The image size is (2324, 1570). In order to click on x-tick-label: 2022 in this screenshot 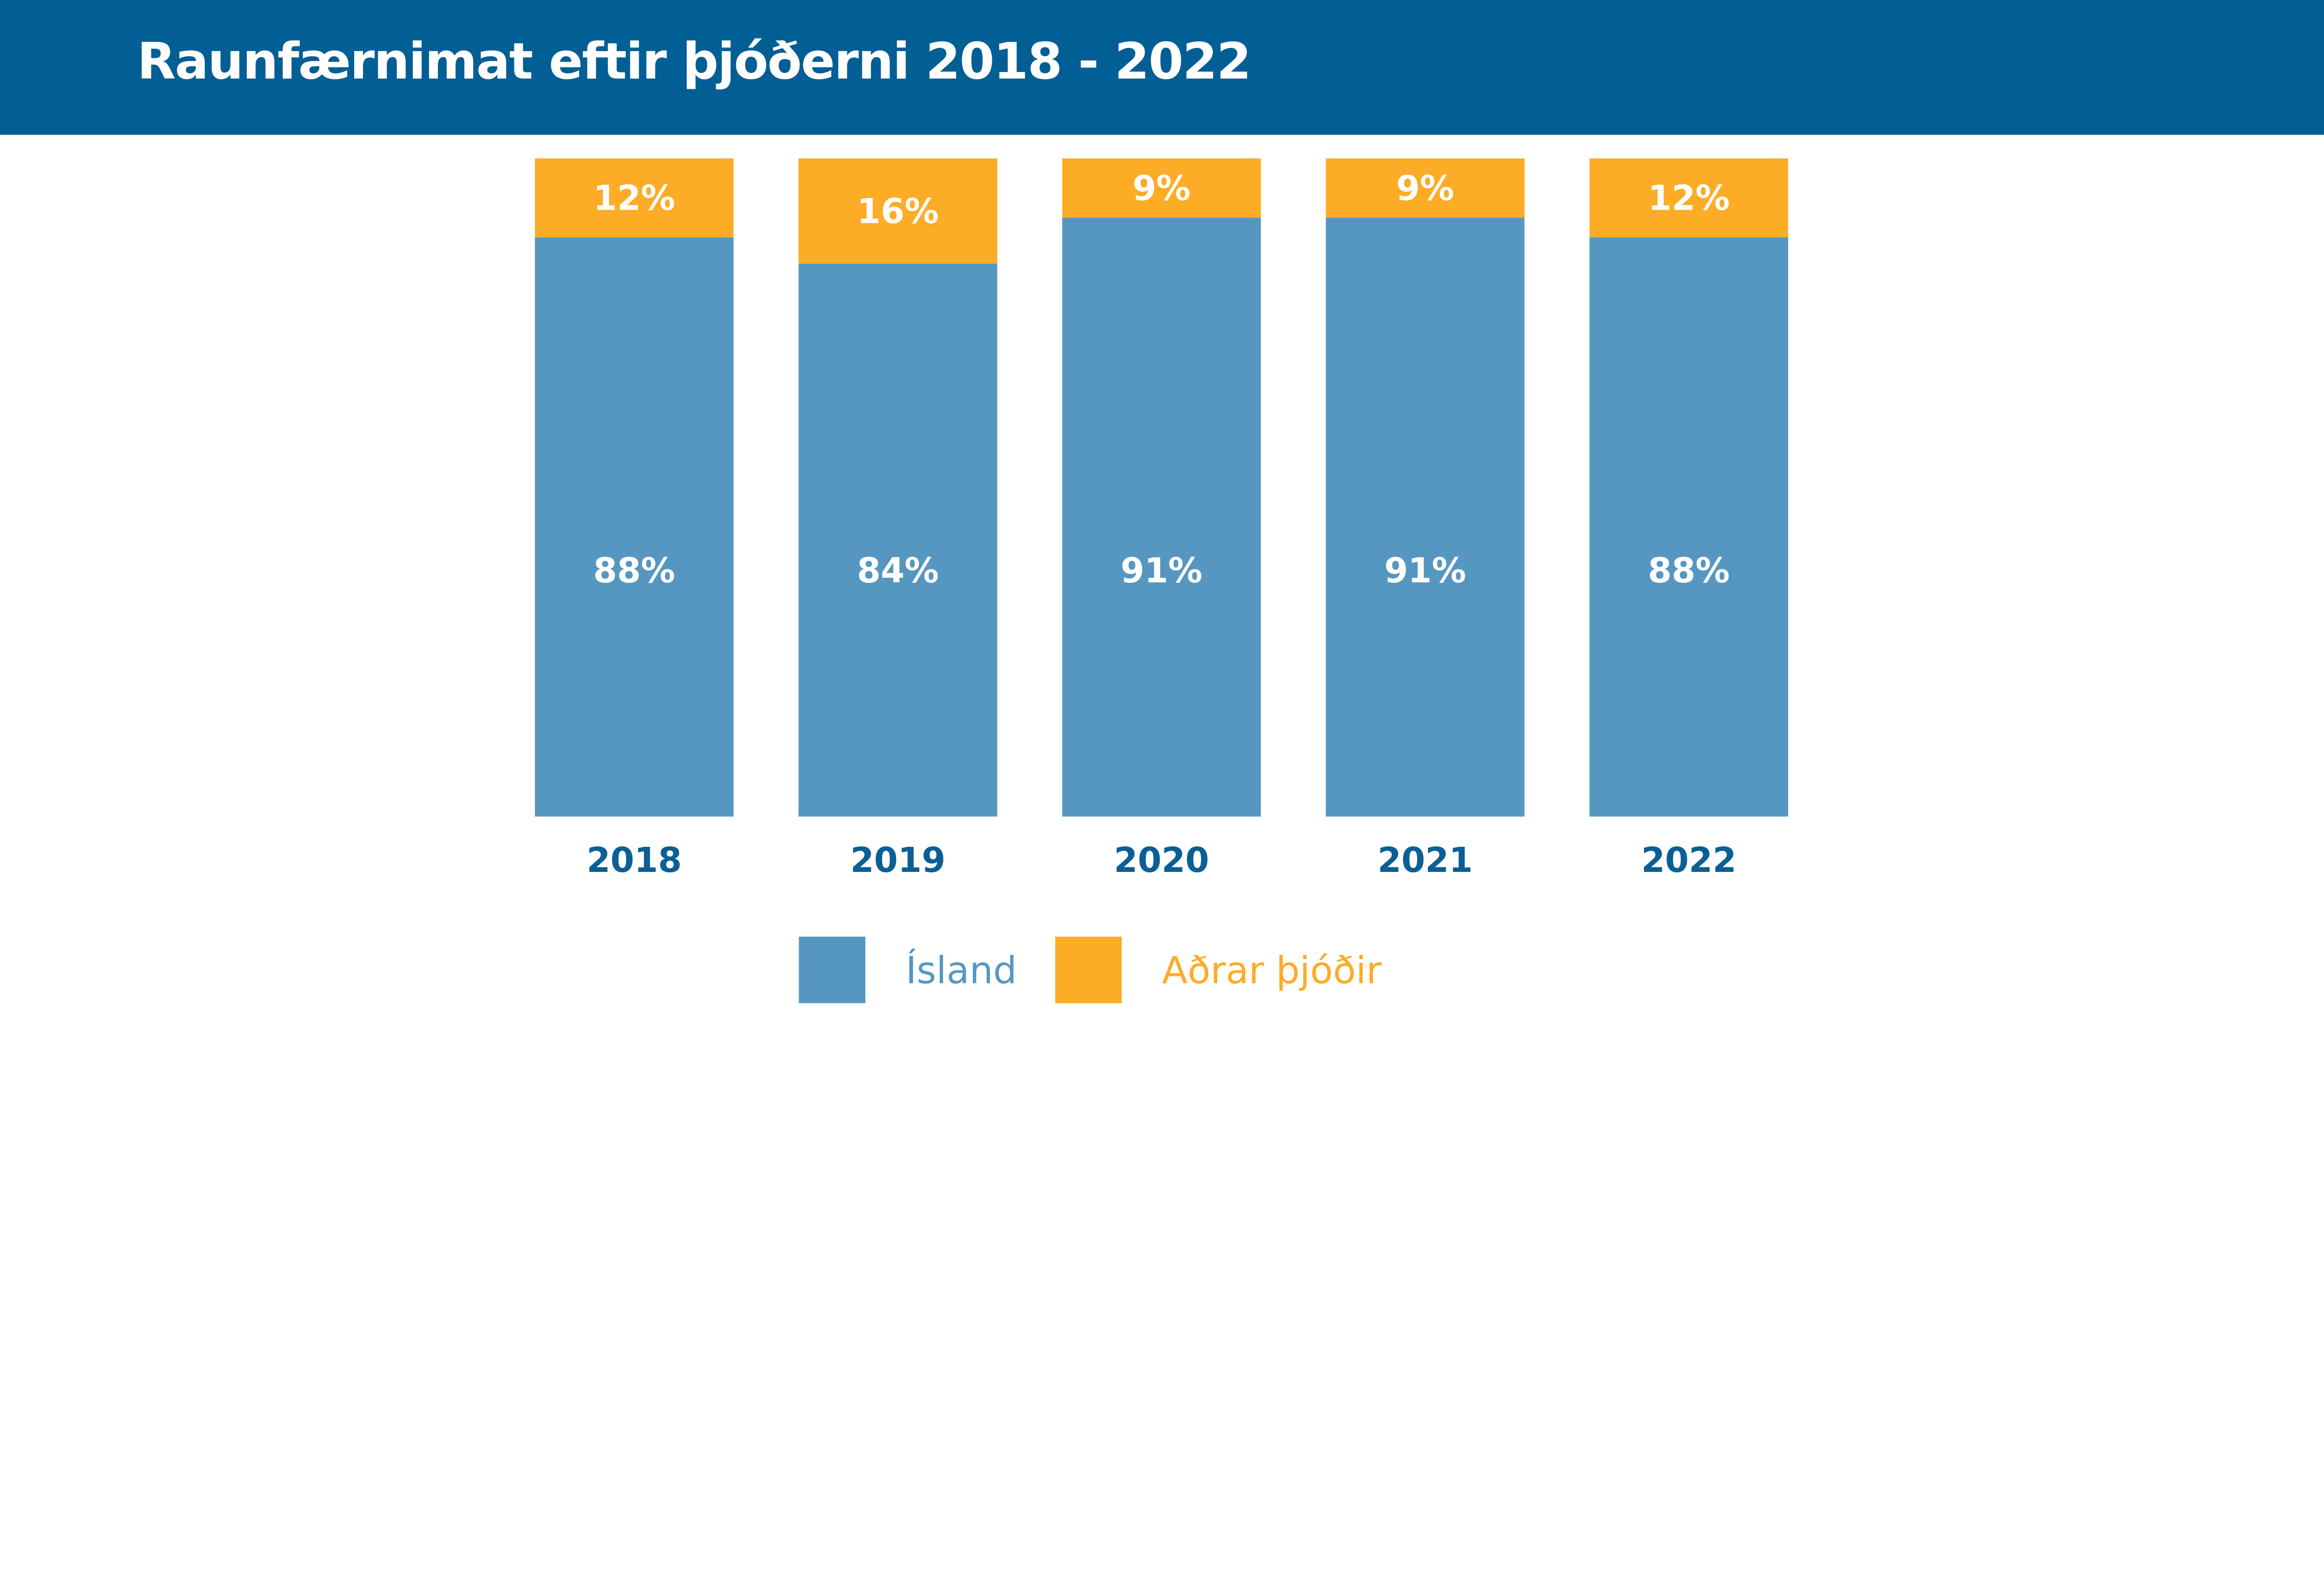, I will do `click(1688, 861)`.